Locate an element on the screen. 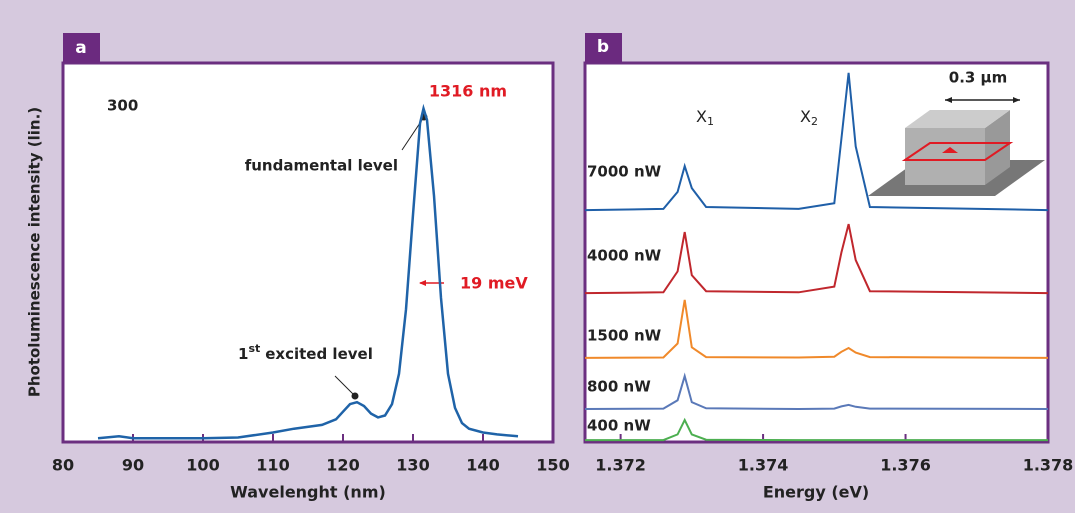 Image resolution: width=1075 pixels, height=513 pixels. x-tick-label: 90 is located at coordinates (133, 465).